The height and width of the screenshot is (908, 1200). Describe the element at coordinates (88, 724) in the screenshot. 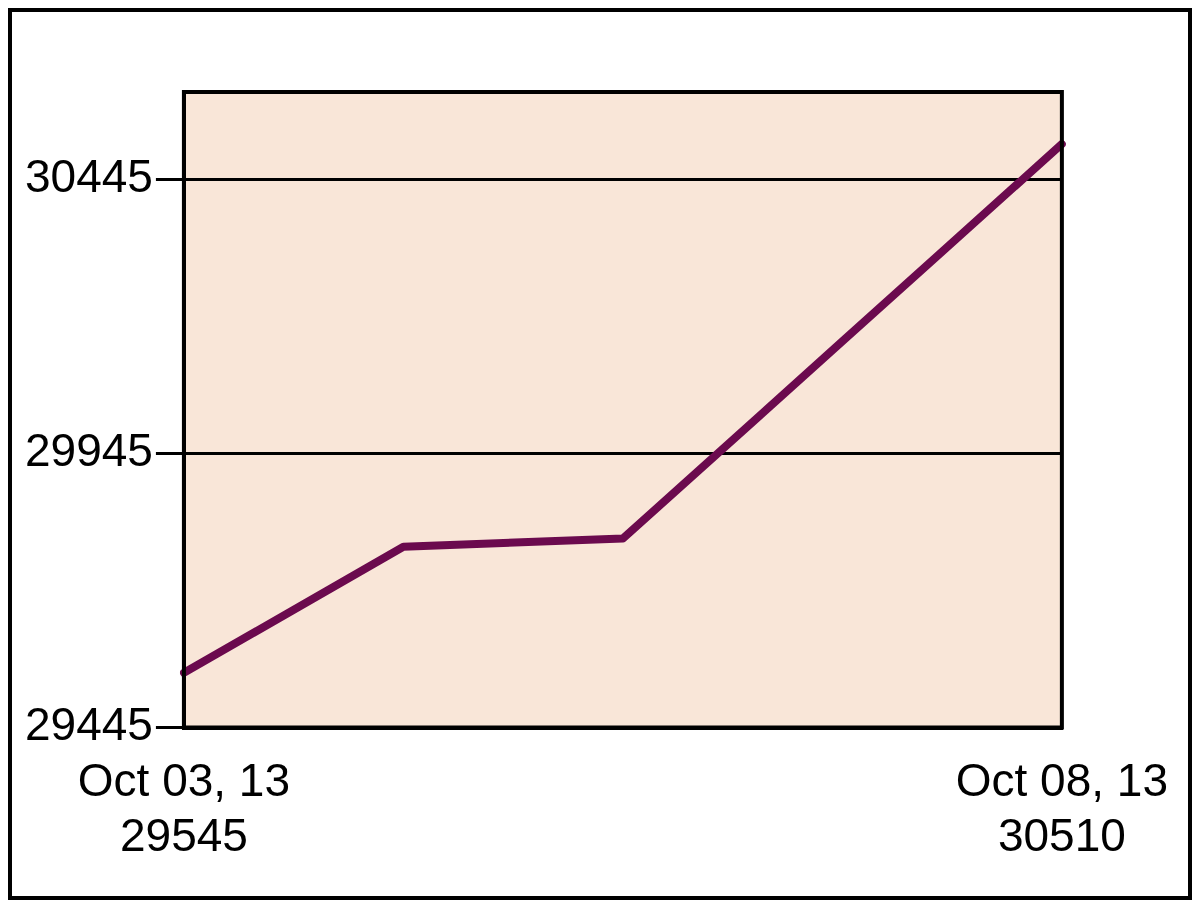

I see `y-tick-label: 29445` at that location.